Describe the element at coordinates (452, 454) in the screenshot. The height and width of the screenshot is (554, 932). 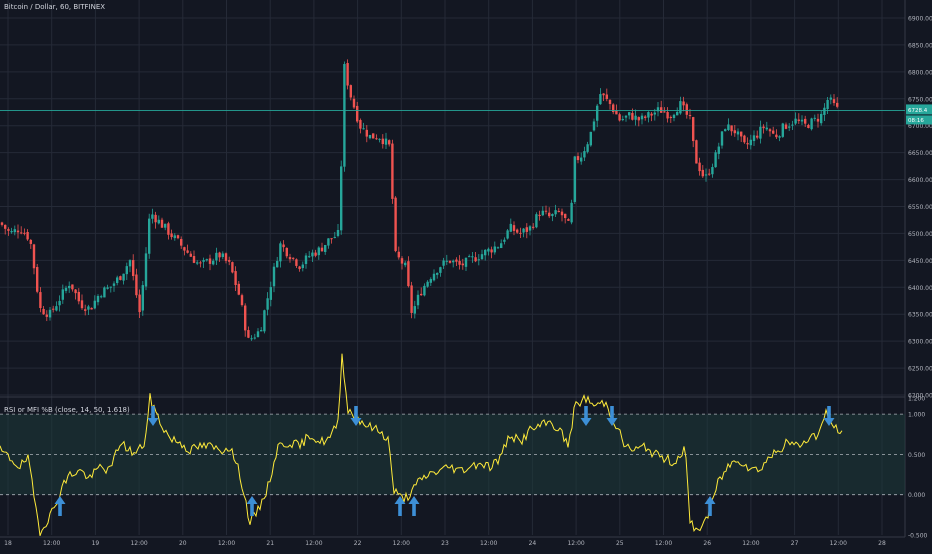
I see `indicator-band` at that location.